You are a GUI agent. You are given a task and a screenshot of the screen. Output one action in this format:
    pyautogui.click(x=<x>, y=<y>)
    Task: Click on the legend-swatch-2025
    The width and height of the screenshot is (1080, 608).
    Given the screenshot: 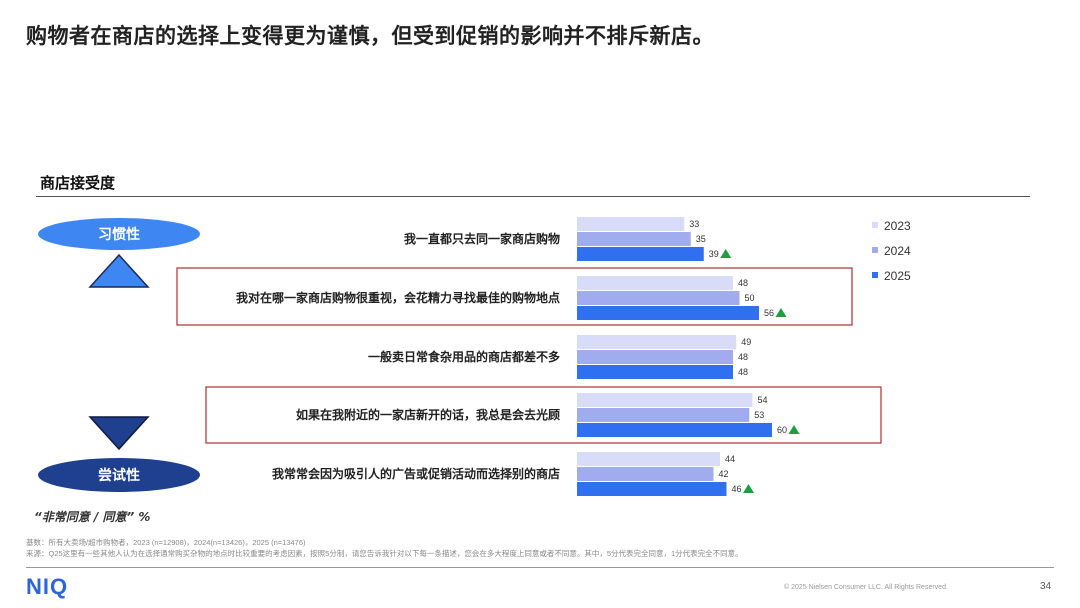 What is the action you would take?
    pyautogui.click(x=875, y=275)
    